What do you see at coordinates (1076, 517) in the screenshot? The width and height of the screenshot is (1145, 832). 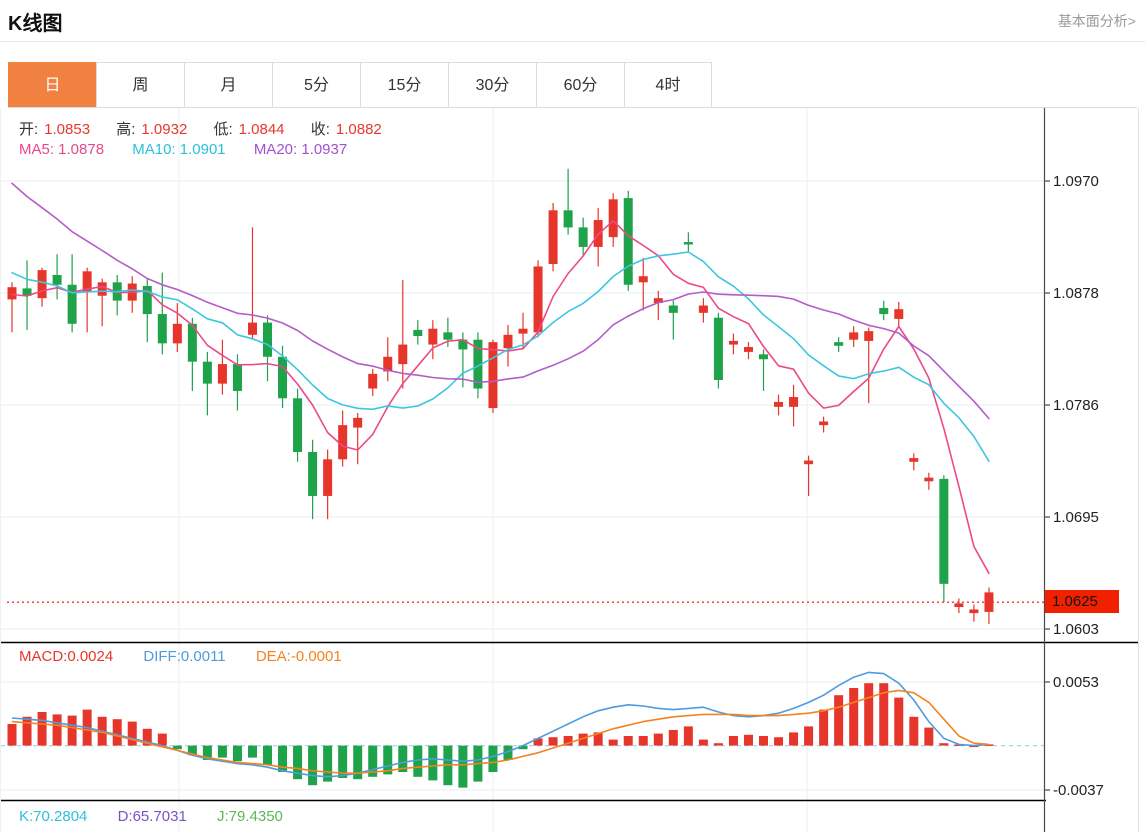 I see `price-tick-1.0695: 1.0695` at bounding box center [1076, 517].